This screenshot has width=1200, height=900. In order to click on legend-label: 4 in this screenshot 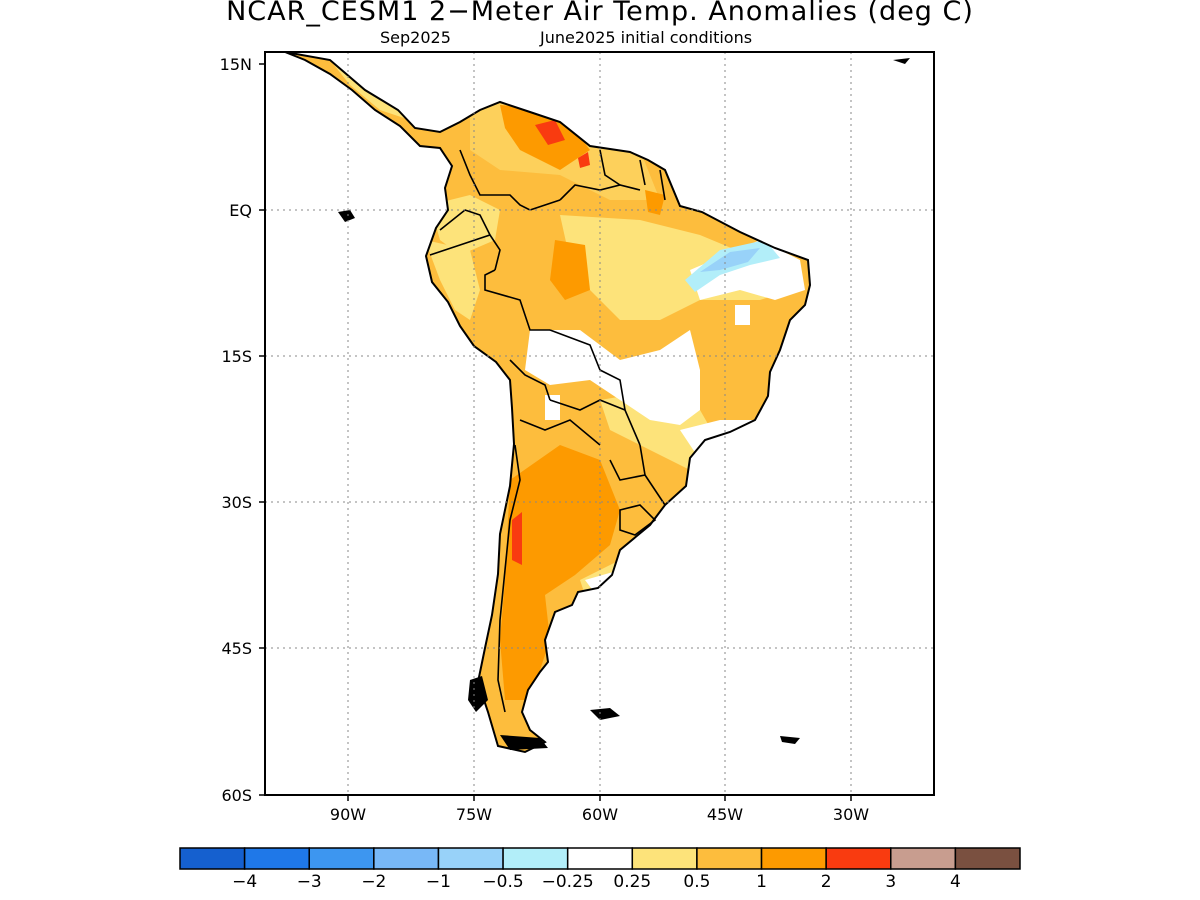, I will do `click(955, 882)`.